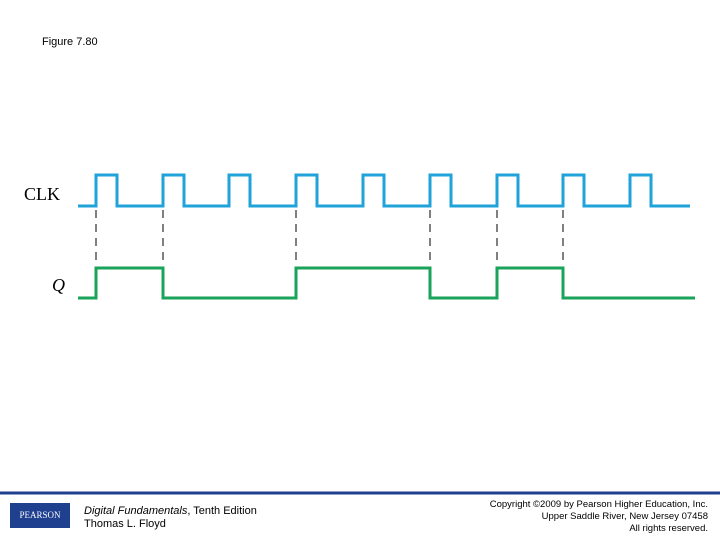 This screenshot has width=720, height=540. I want to click on signal-label: Q, so click(58, 285).